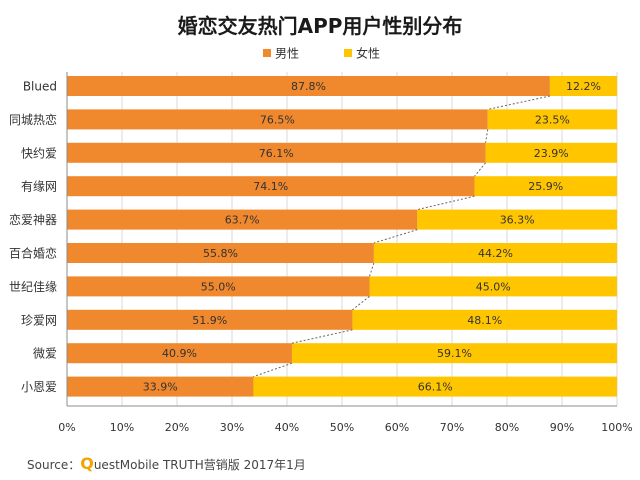  What do you see at coordinates (368, 53) in the screenshot?
I see `legend-label-female: 女性` at bounding box center [368, 53].